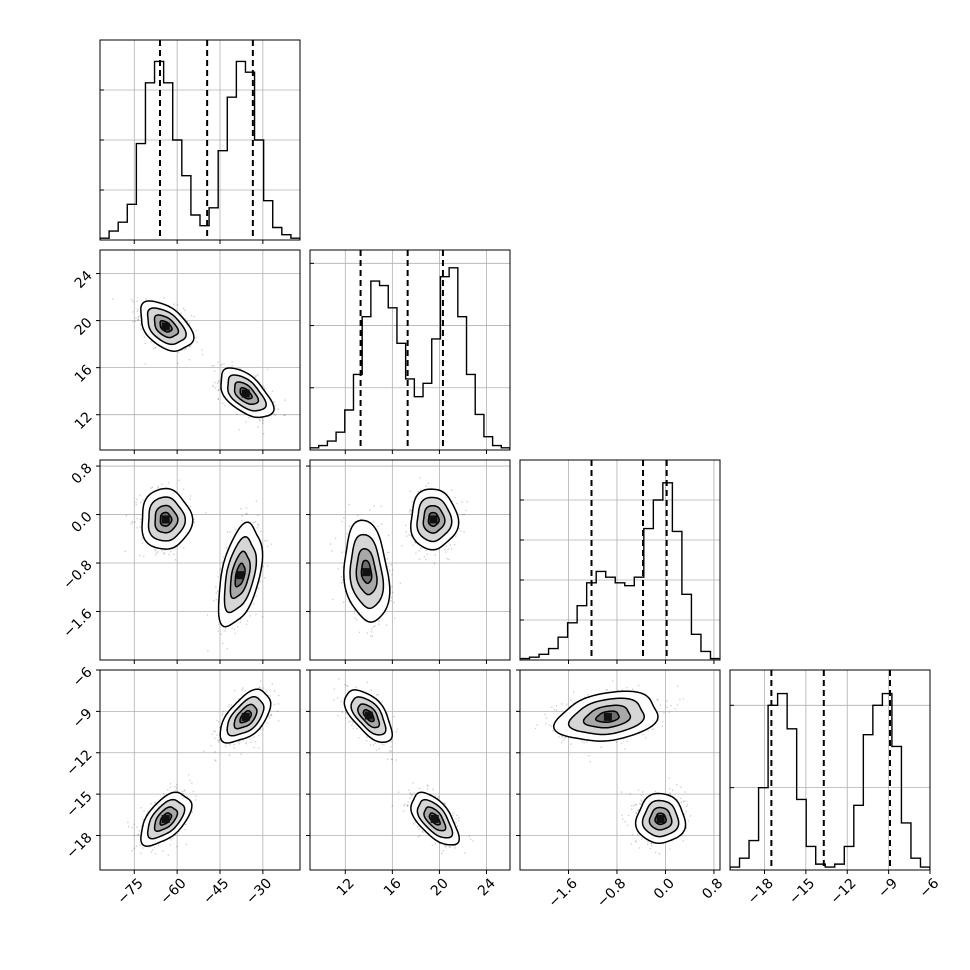  Describe the element at coordinates (131, 891) in the screenshot. I see `x-tick-label: −75` at that location.